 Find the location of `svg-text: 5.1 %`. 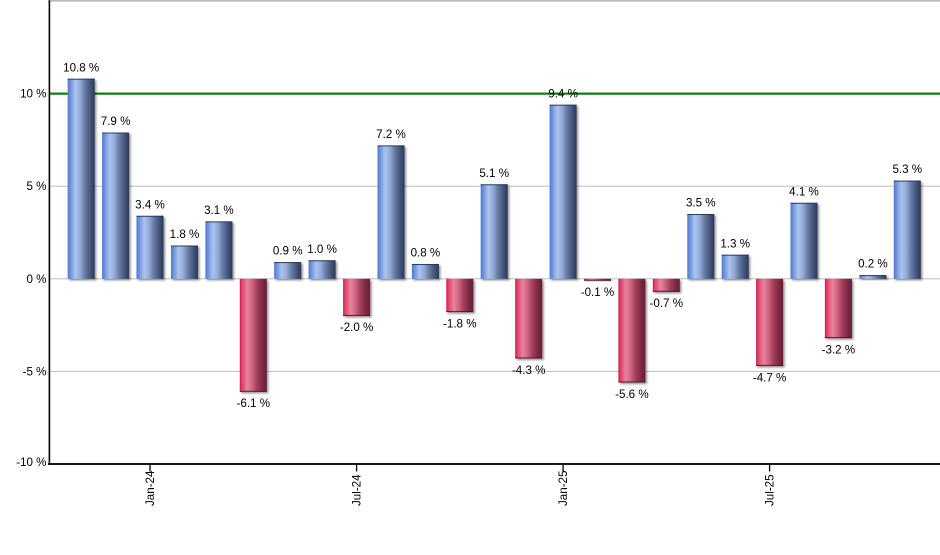

svg-text: 5.1 % is located at coordinates (494, 173).